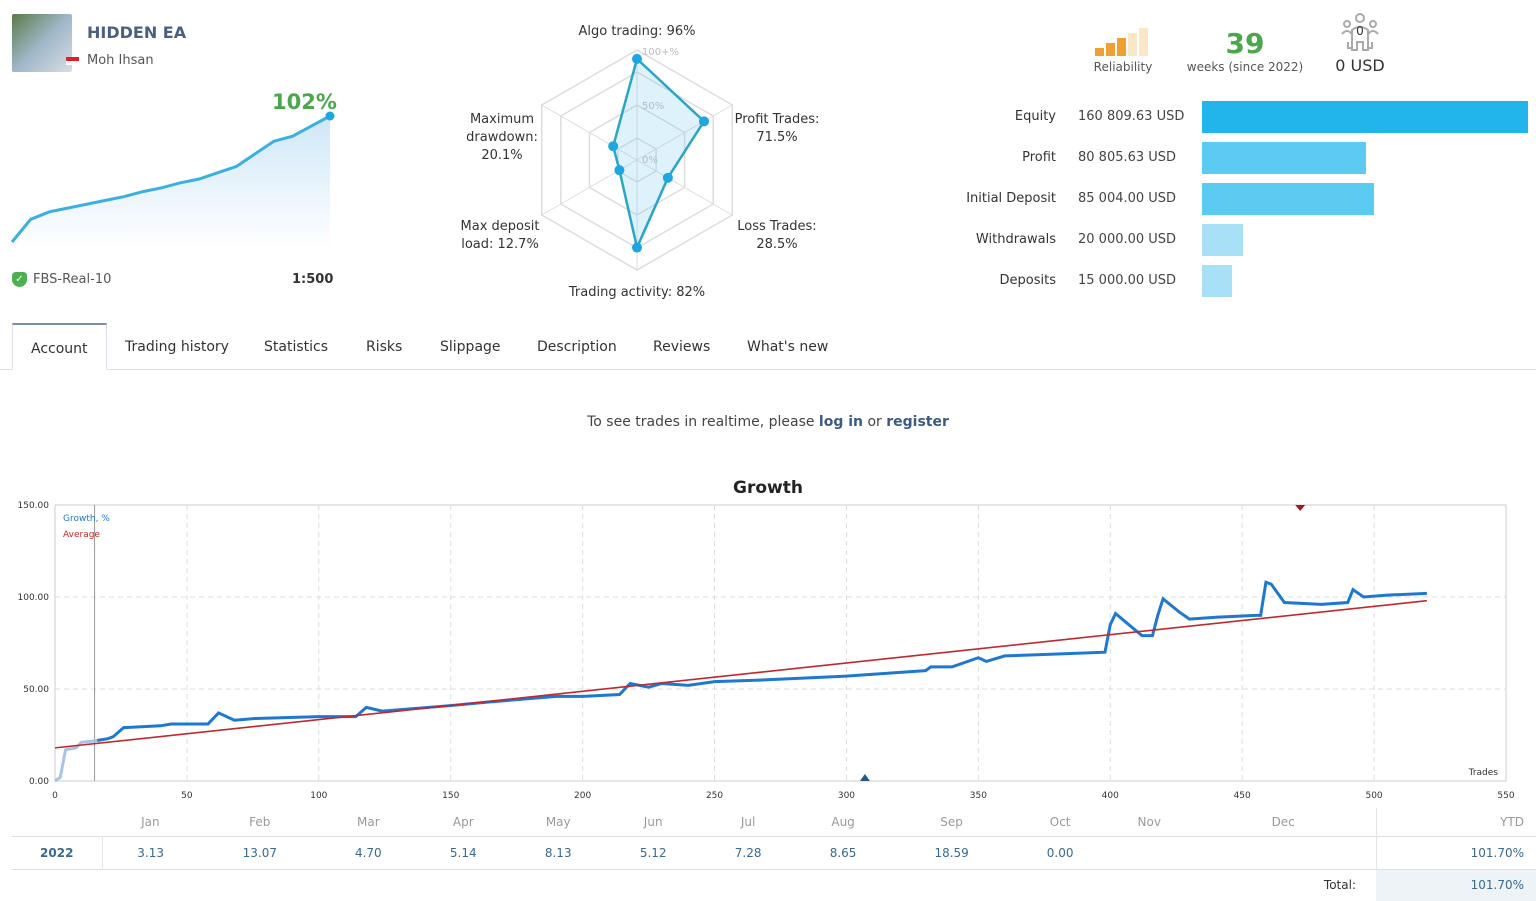  What do you see at coordinates (1149, 821) in the screenshot?
I see `month-header: Nov` at bounding box center [1149, 821].